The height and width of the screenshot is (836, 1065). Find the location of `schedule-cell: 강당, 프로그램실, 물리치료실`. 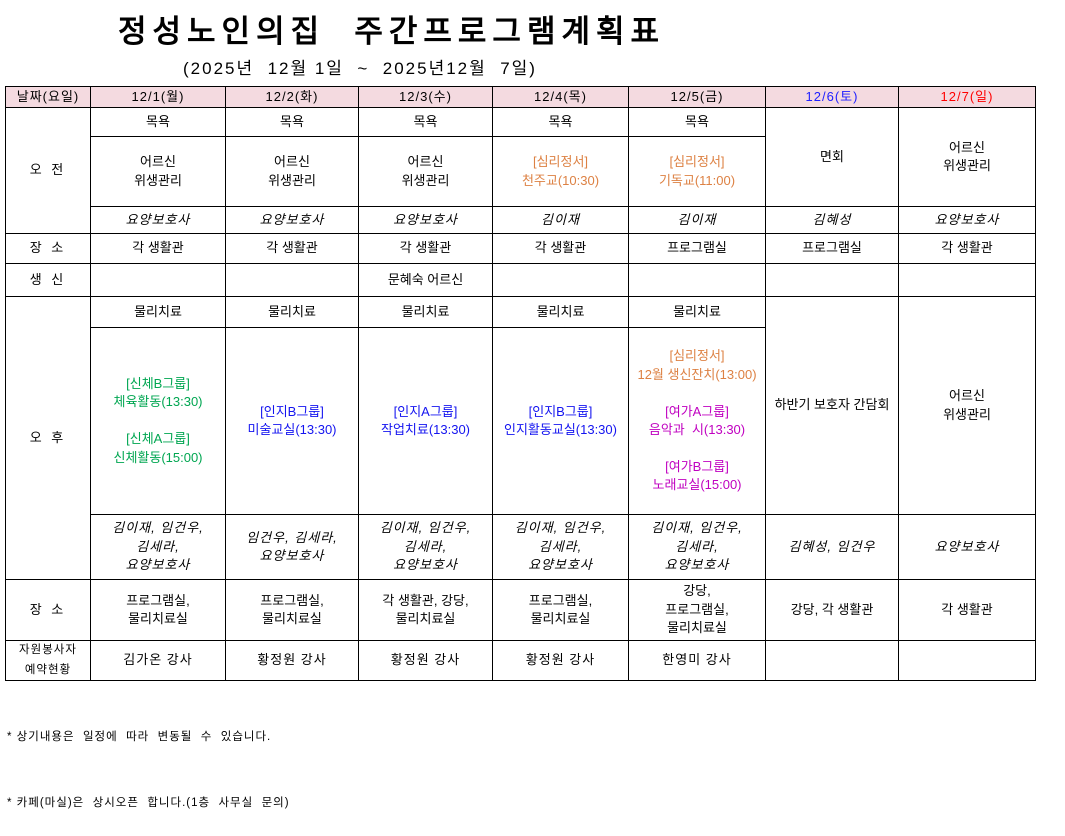

schedule-cell: 강당, 프로그램실, 물리치료실 is located at coordinates (697, 610).